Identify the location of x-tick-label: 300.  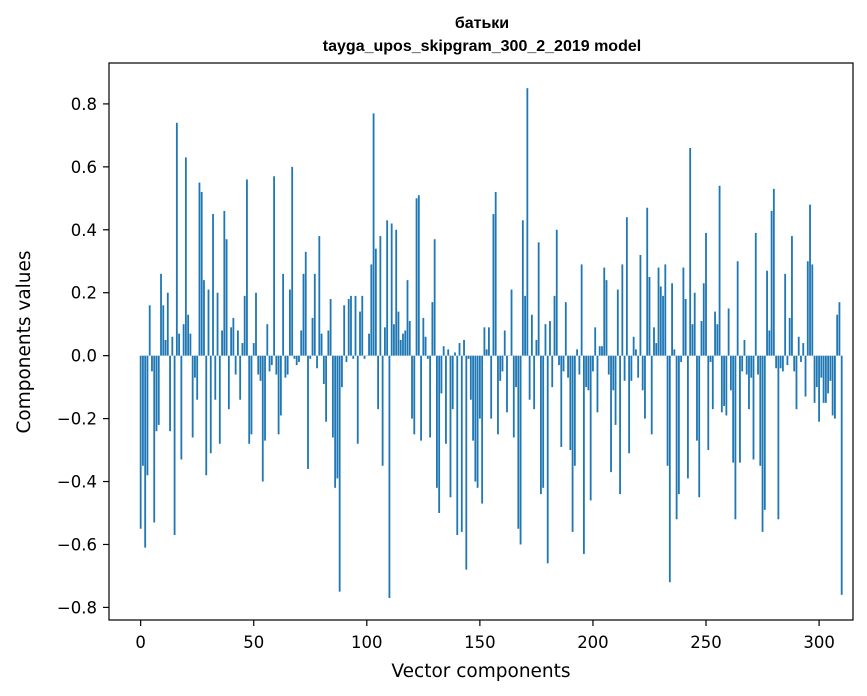
(819, 642).